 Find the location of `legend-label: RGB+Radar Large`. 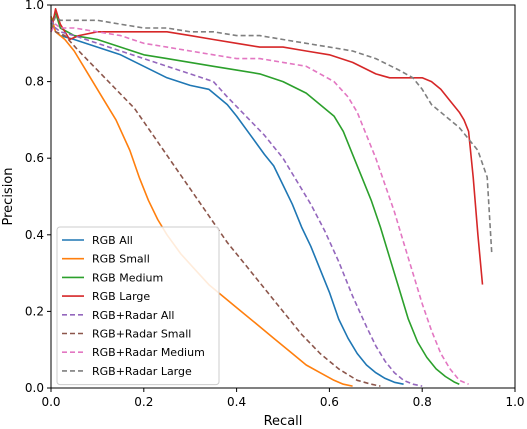

legend-label: RGB+Radar Large is located at coordinates (142, 371).